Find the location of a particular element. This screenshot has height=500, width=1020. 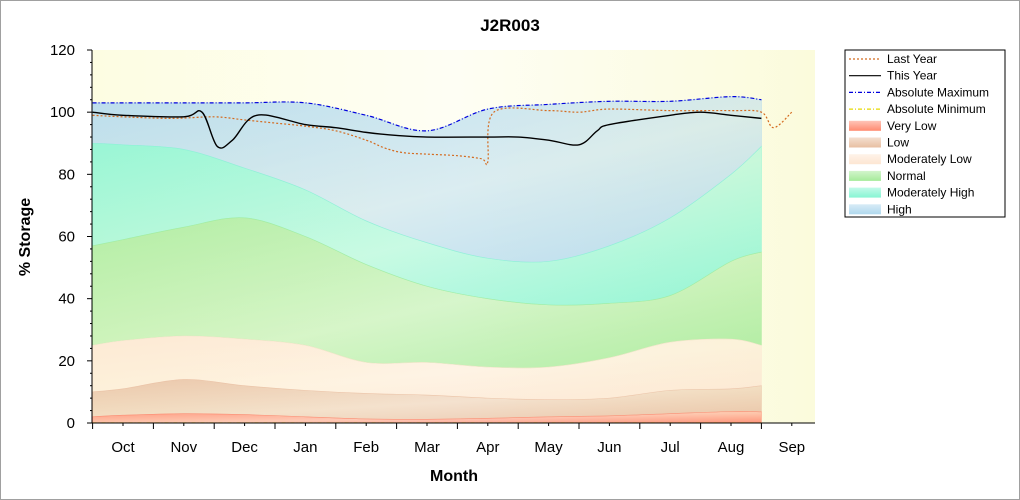

legend-label-absolute-minimum: Absolute Minimum is located at coordinates (936, 109).